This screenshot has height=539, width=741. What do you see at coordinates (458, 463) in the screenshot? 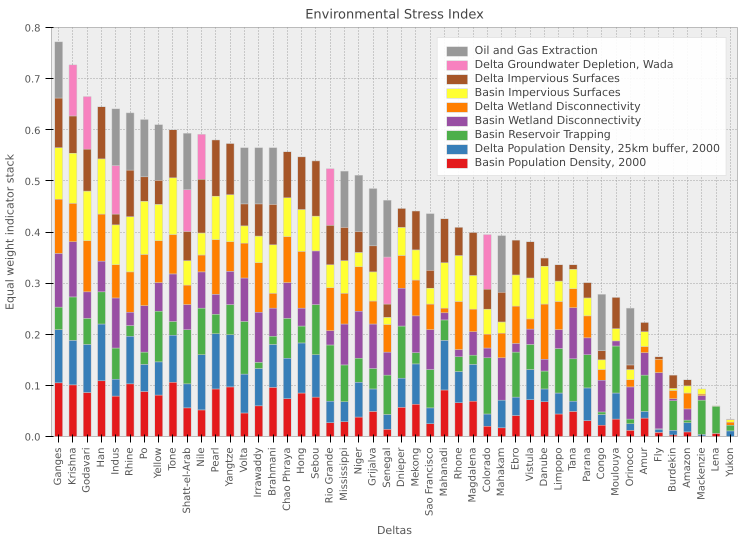
I see `x-tick-label: Rhone` at bounding box center [458, 463].